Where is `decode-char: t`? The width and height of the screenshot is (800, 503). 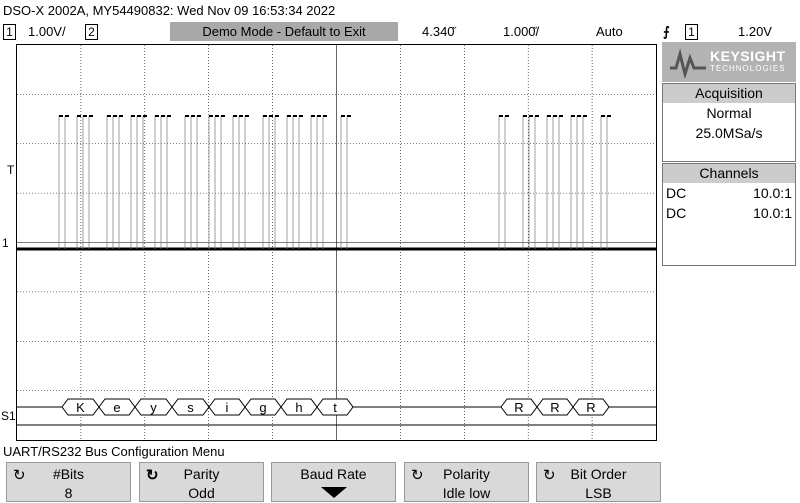
decode-char: t is located at coordinates (335, 407).